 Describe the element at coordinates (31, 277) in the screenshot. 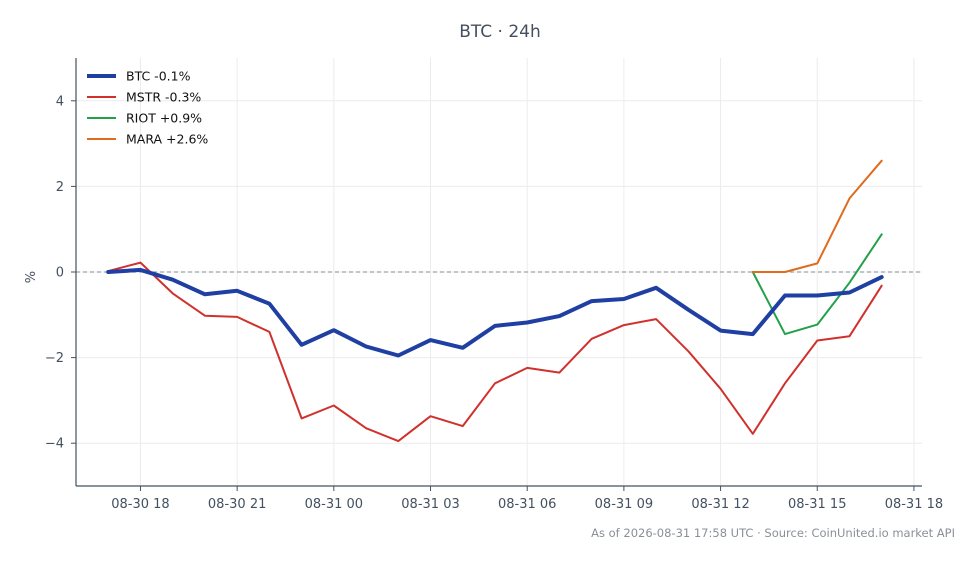

I see `y-axis-label: %` at that location.